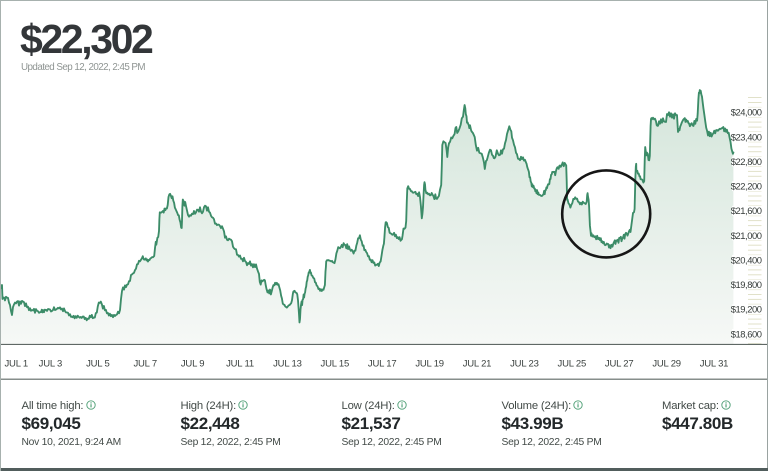 The width and height of the screenshot is (768, 471). What do you see at coordinates (287, 363) in the screenshot?
I see `svg-text: JUL 13` at bounding box center [287, 363].